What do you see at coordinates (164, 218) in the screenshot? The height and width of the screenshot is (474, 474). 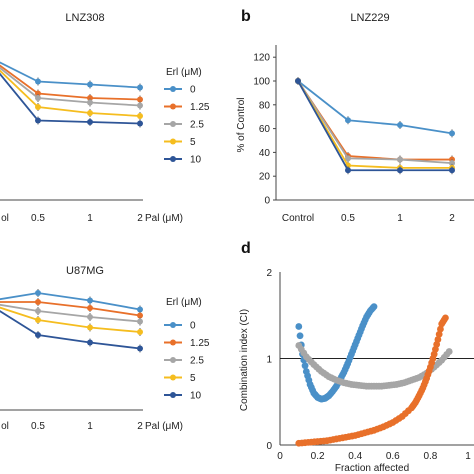 I see `panel-a-x-axis-label: Pal (μM)` at bounding box center [164, 218].